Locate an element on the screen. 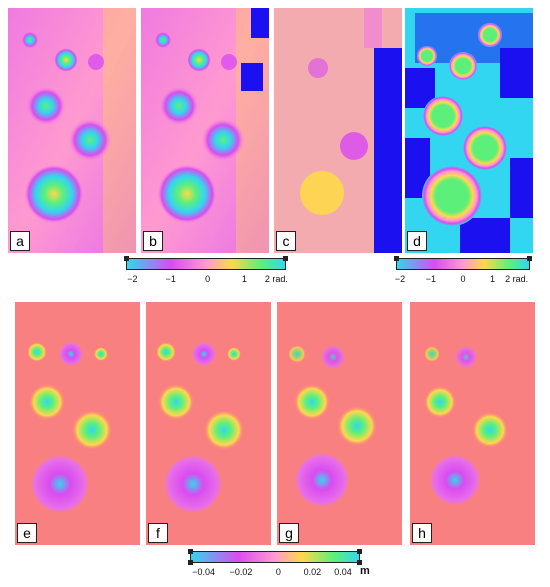 The width and height of the screenshot is (550, 587). colorbar-tick: 0.02 is located at coordinates (312, 572).